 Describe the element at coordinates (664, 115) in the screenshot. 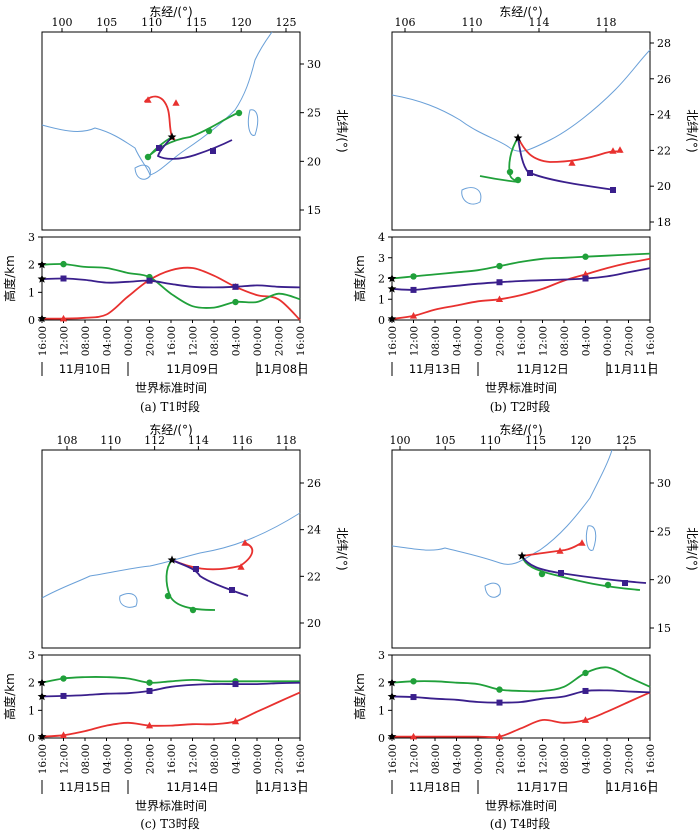

I see `lat-tick-label: 24` at that location.